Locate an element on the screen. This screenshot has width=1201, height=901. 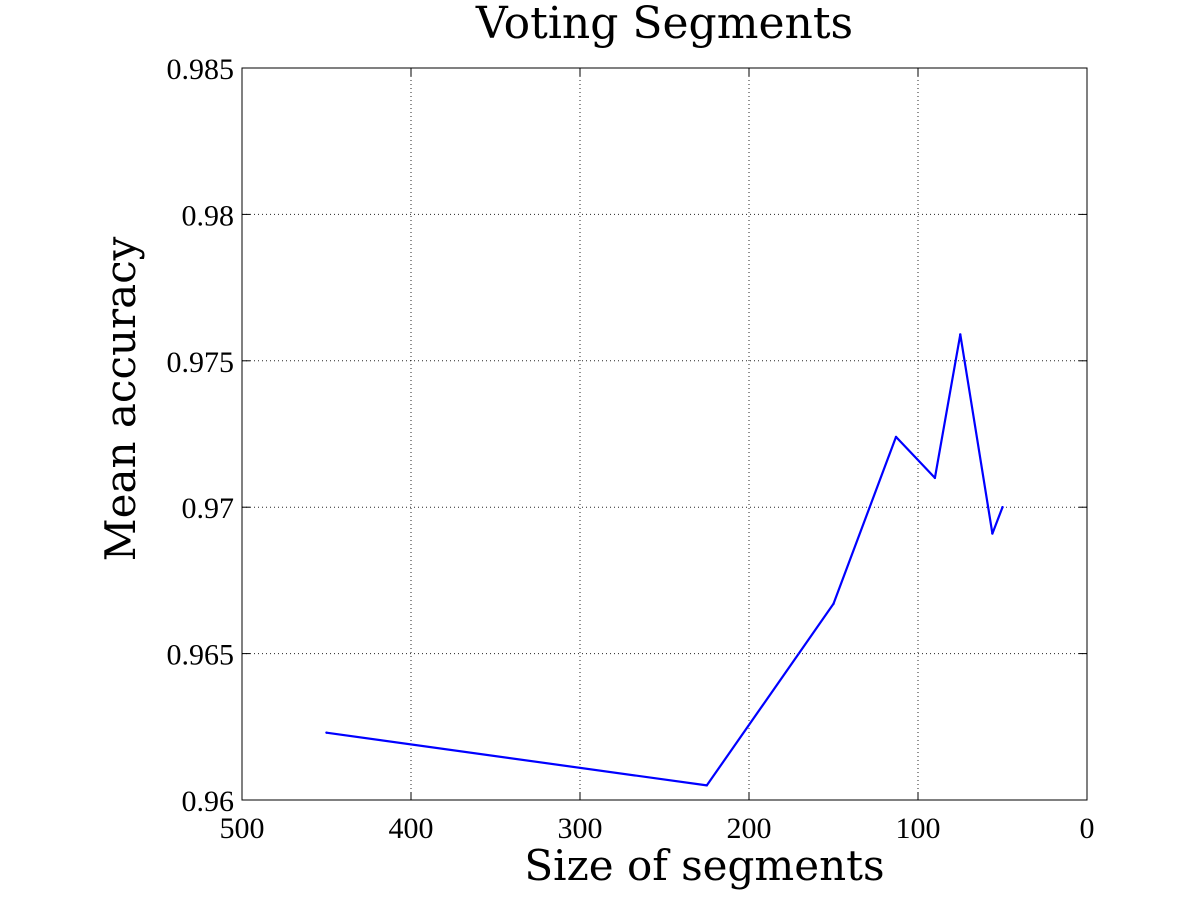
x-axis-label: Size of segments is located at coordinates (704, 865).